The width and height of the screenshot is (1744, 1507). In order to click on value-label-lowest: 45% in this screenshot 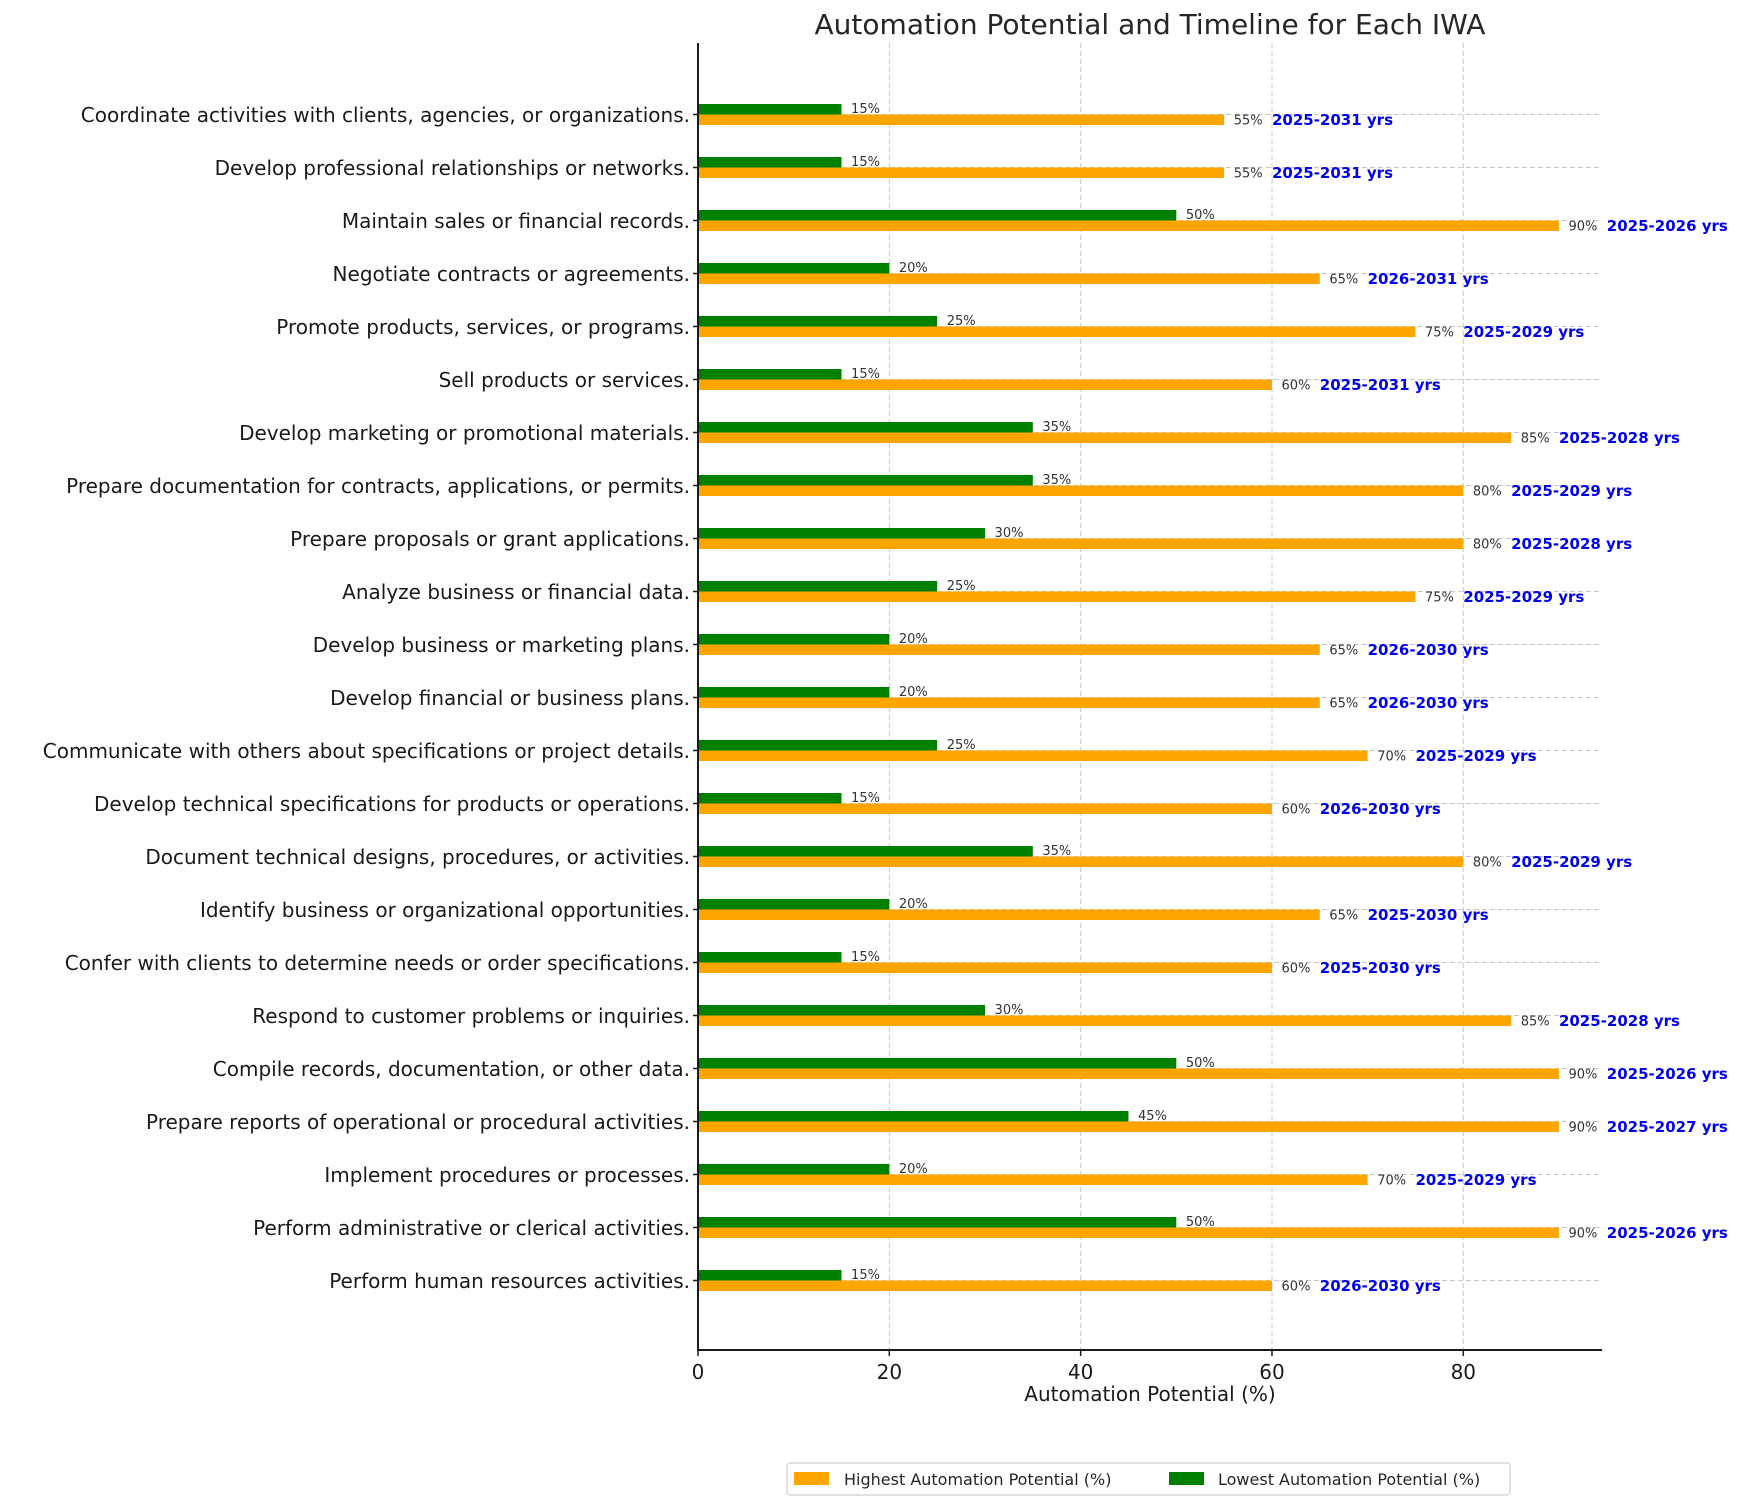, I will do `click(1152, 1116)`.